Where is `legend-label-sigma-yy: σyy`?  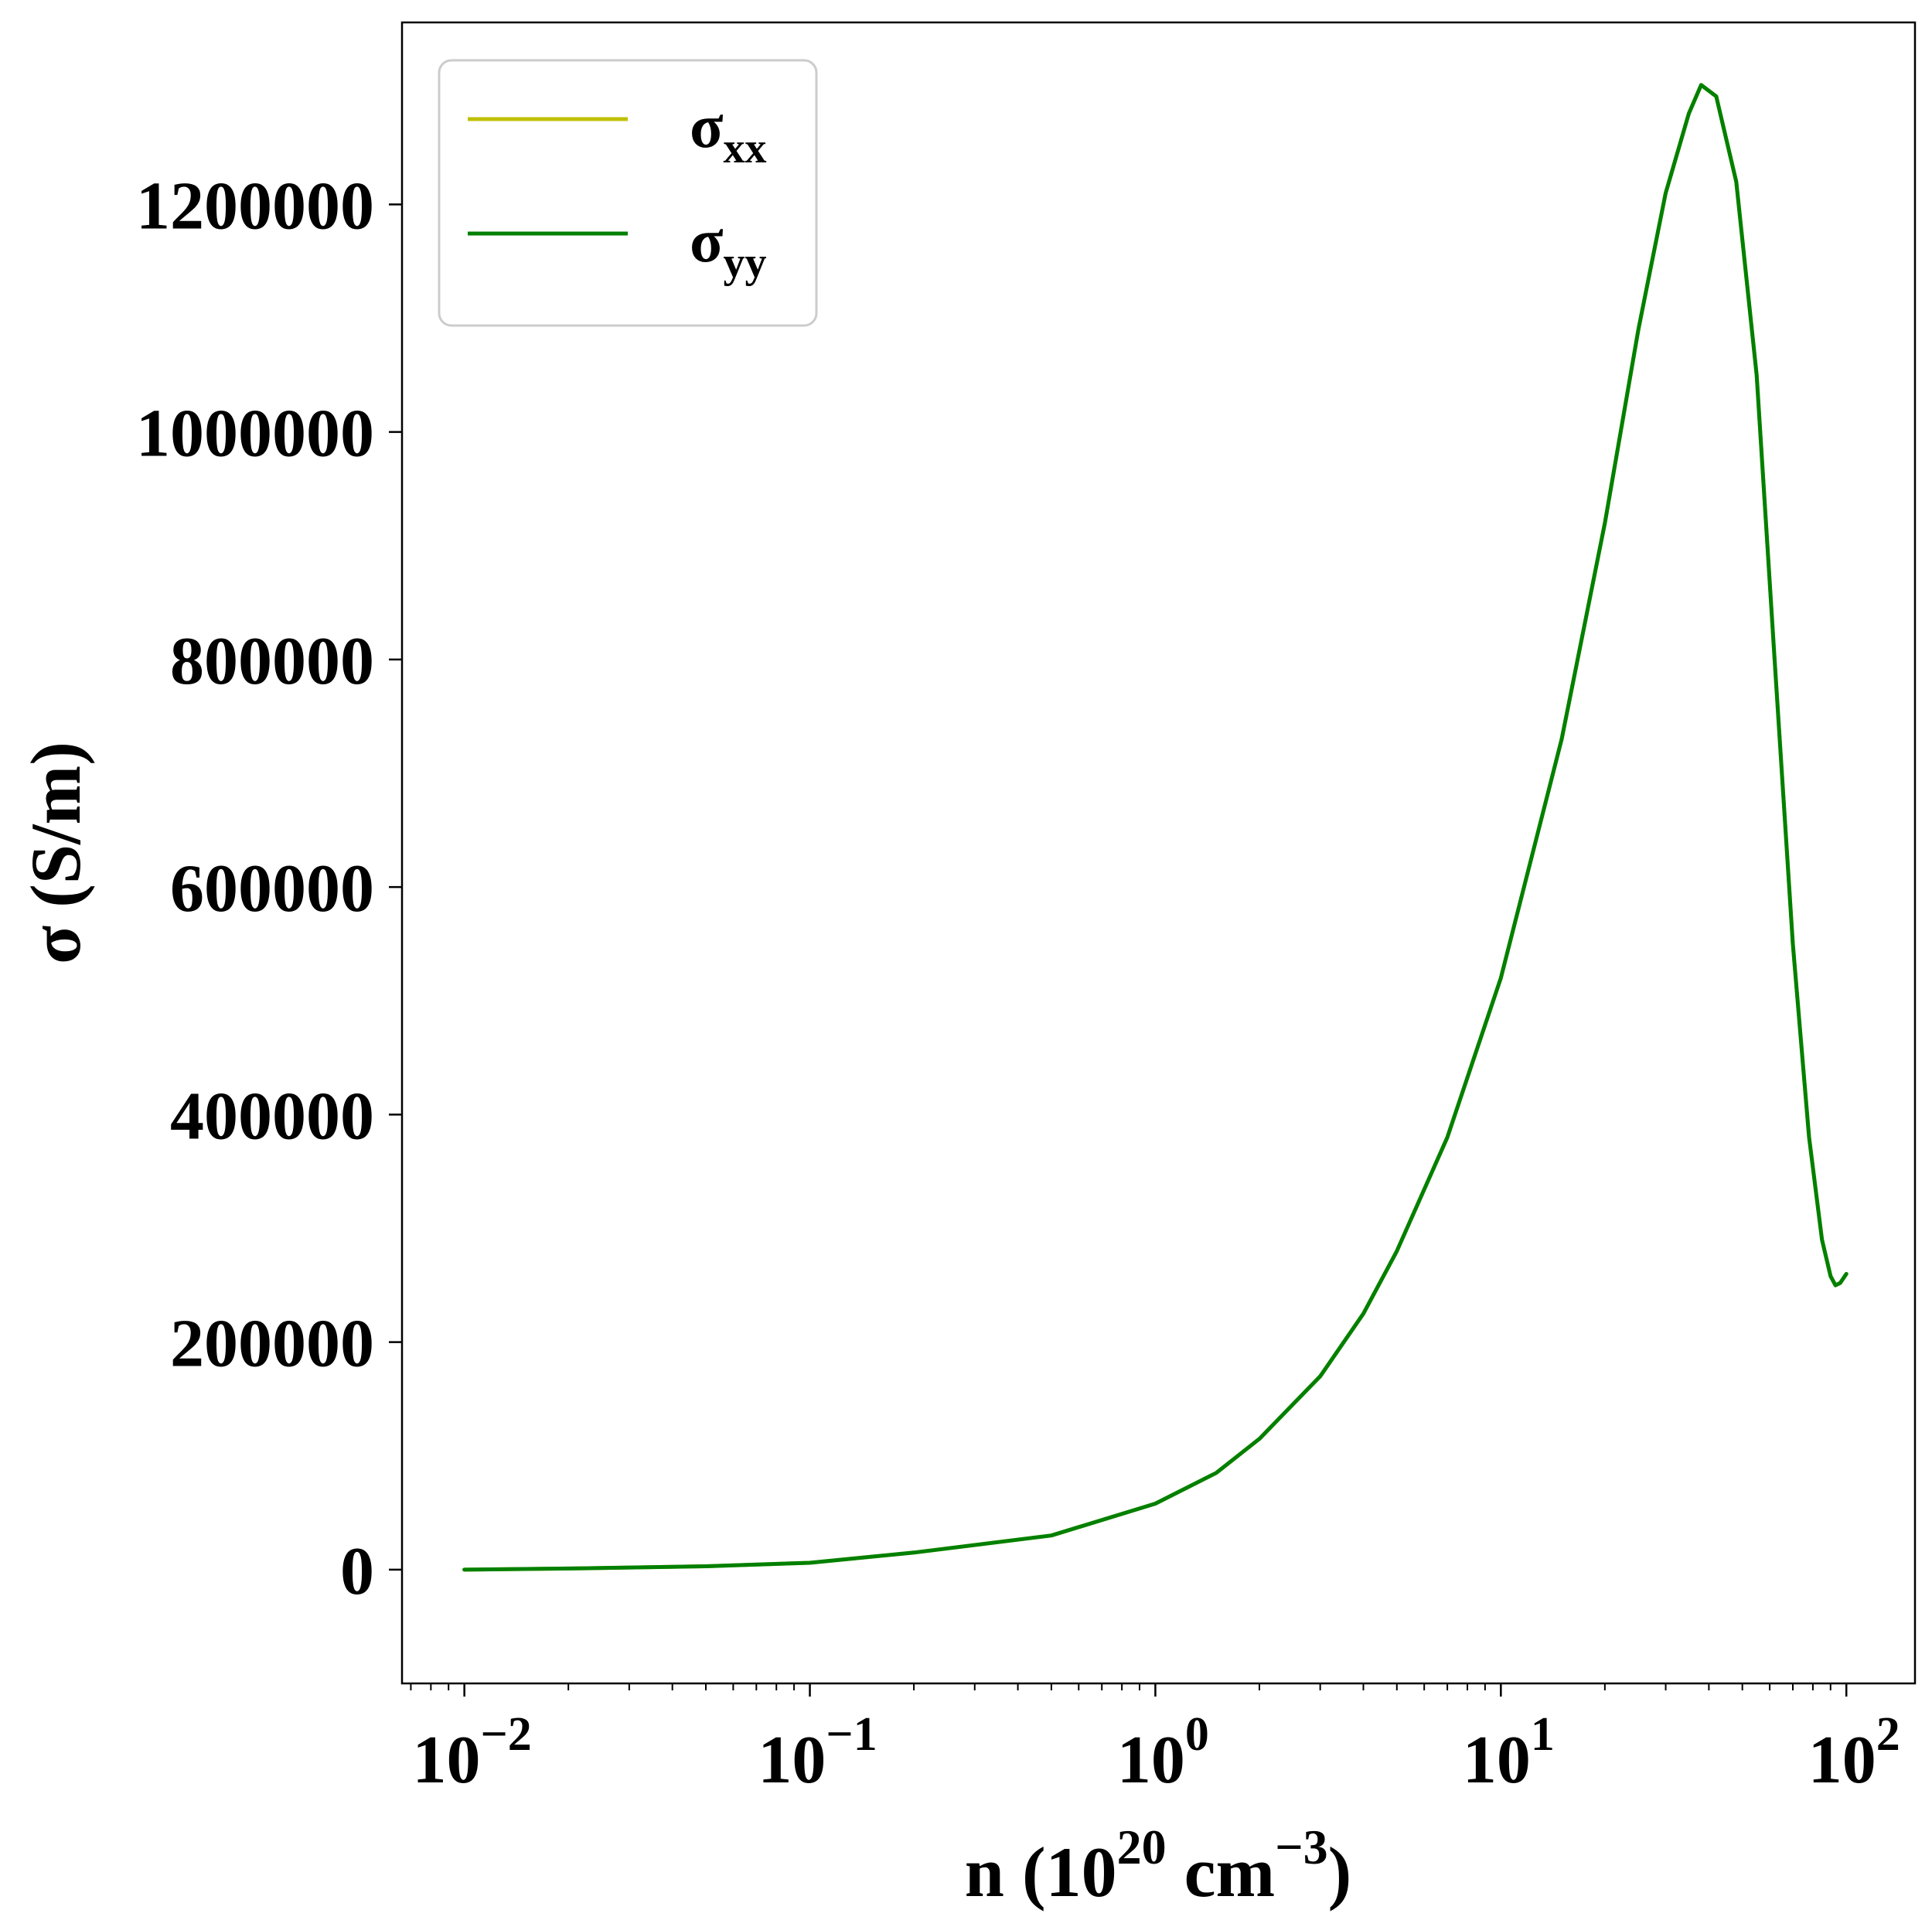 legend-label-sigma-yy: σyy is located at coordinates (728, 247).